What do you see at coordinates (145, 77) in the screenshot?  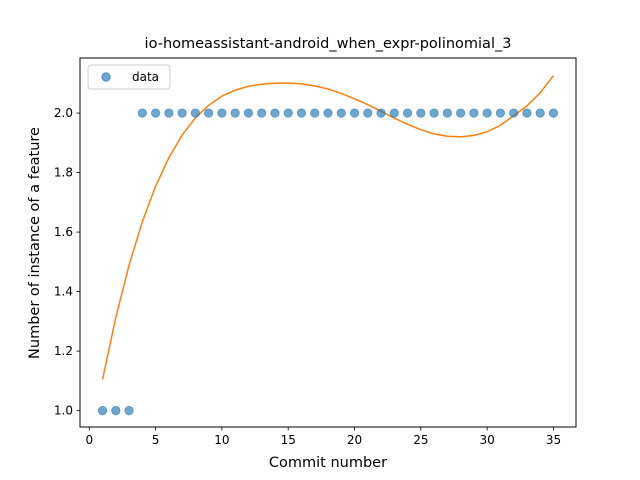 I see `legend-label-data: data` at bounding box center [145, 77].